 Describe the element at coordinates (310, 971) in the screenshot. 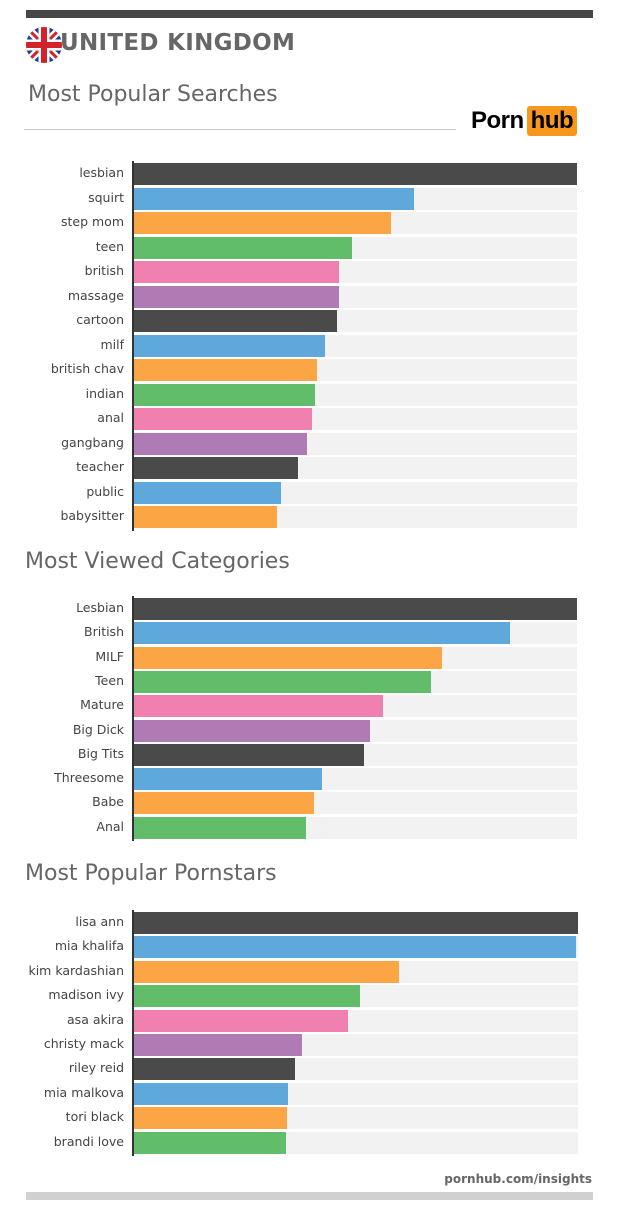

I see `bar-row: kim kardashian` at that location.